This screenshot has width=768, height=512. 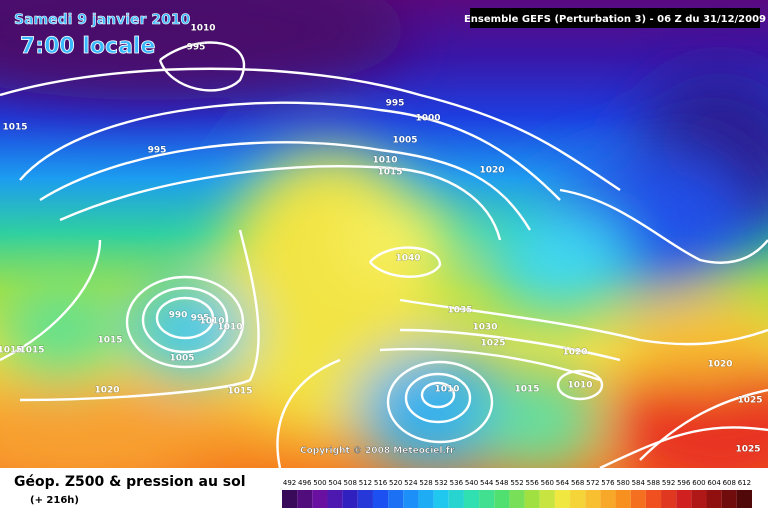 What do you see at coordinates (744, 483) in the screenshot?
I see `scale-label: 612` at bounding box center [744, 483].